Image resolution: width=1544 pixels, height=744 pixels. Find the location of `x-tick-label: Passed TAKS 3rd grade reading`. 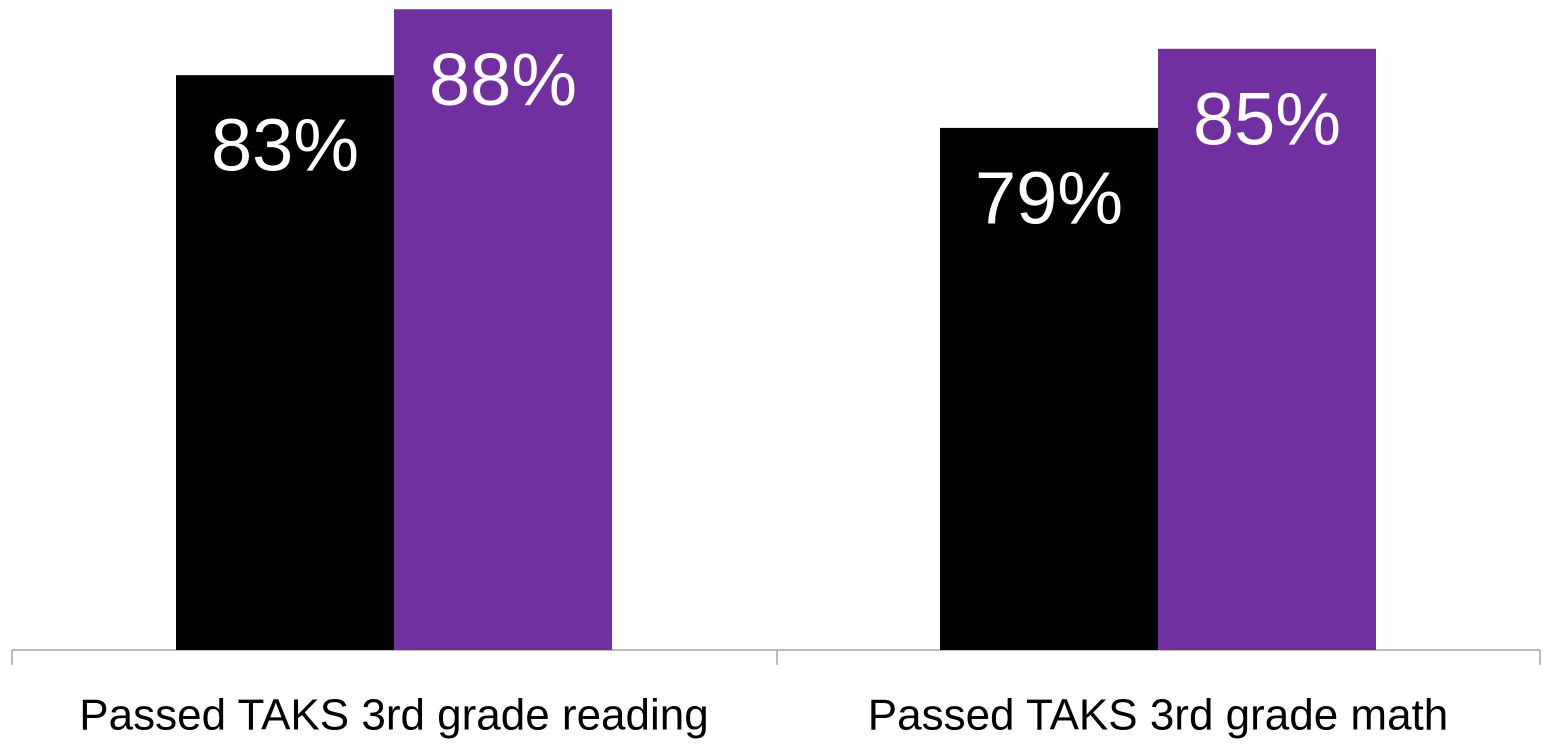

x-tick-label: Passed TAKS 3rd grade reading is located at coordinates (393, 715).